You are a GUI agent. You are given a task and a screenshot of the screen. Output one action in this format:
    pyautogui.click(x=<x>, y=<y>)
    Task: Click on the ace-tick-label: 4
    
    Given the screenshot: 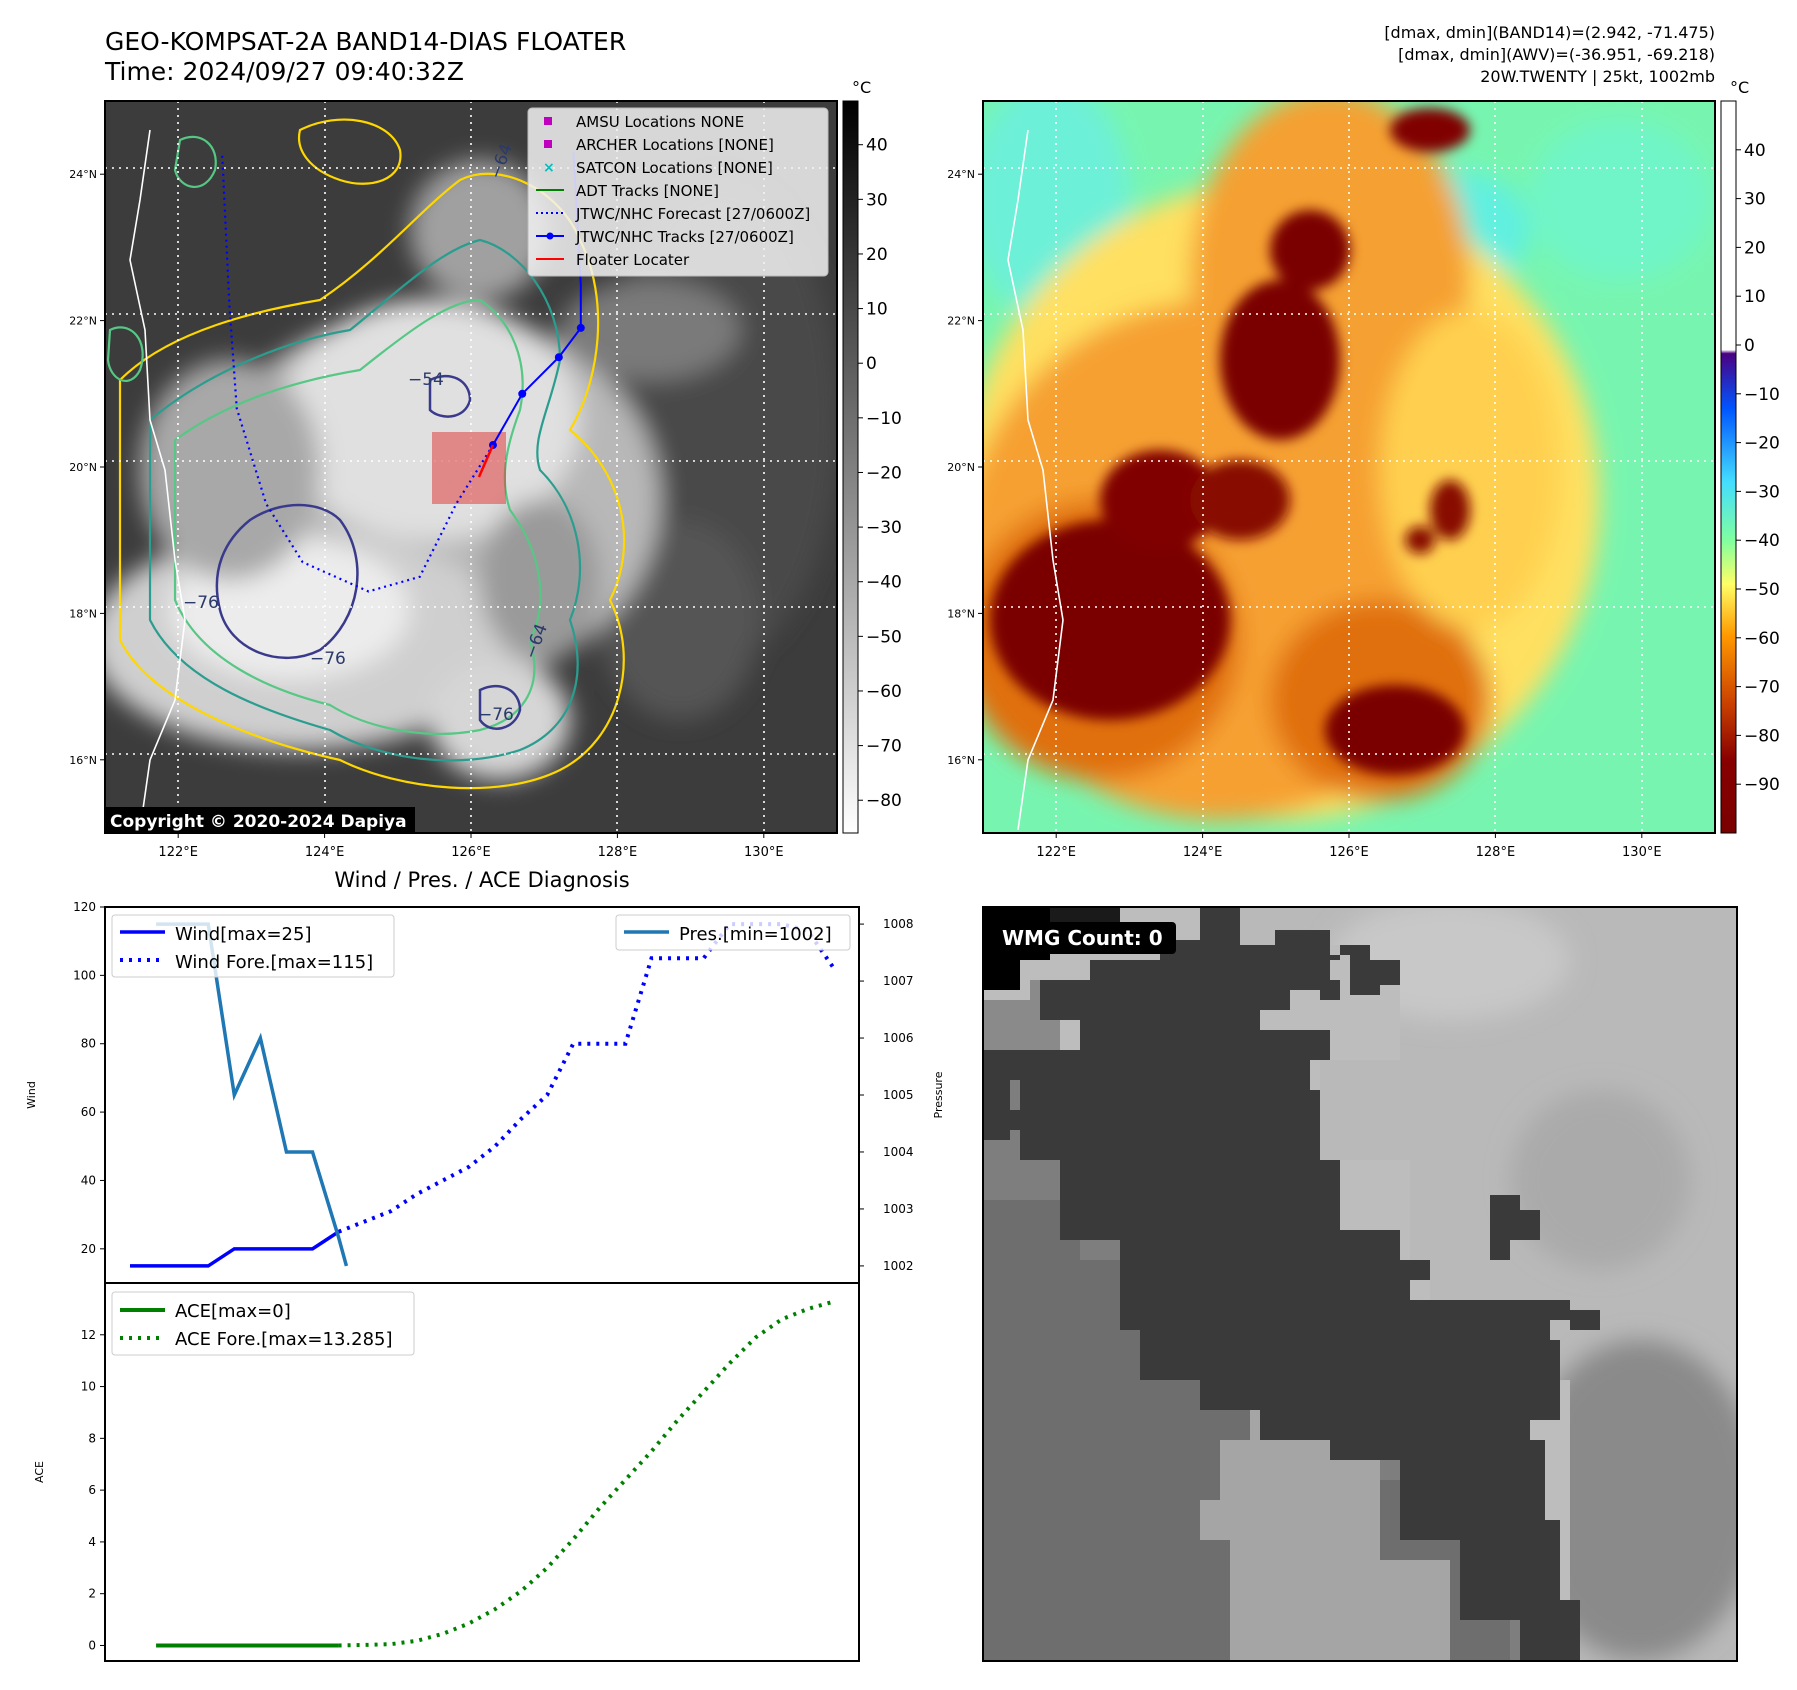 What is the action you would take?
    pyautogui.click(x=92, y=1542)
    